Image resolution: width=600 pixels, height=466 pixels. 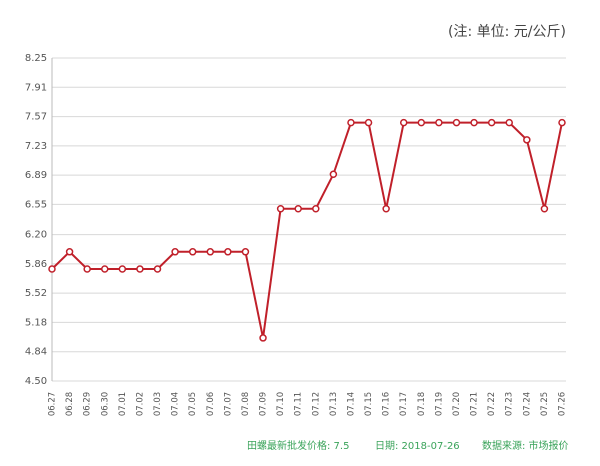 What do you see at coordinates (439, 404) in the screenshot?
I see `x-tick-label: 07.19` at bounding box center [439, 404].